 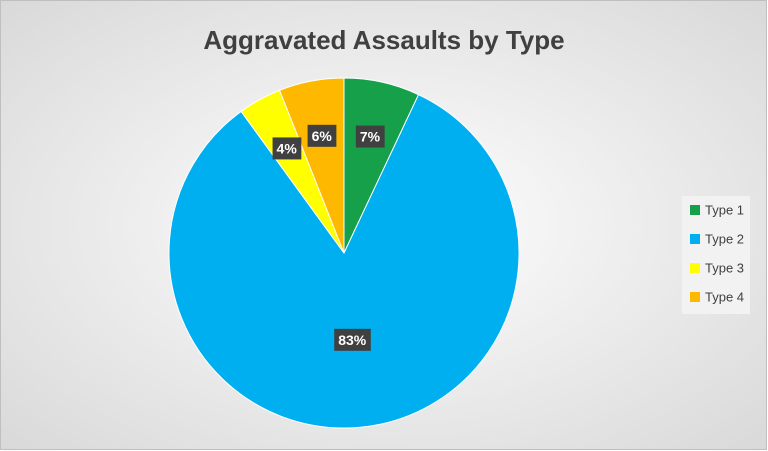 I want to click on legend-label: Type 2, so click(x=724, y=238).